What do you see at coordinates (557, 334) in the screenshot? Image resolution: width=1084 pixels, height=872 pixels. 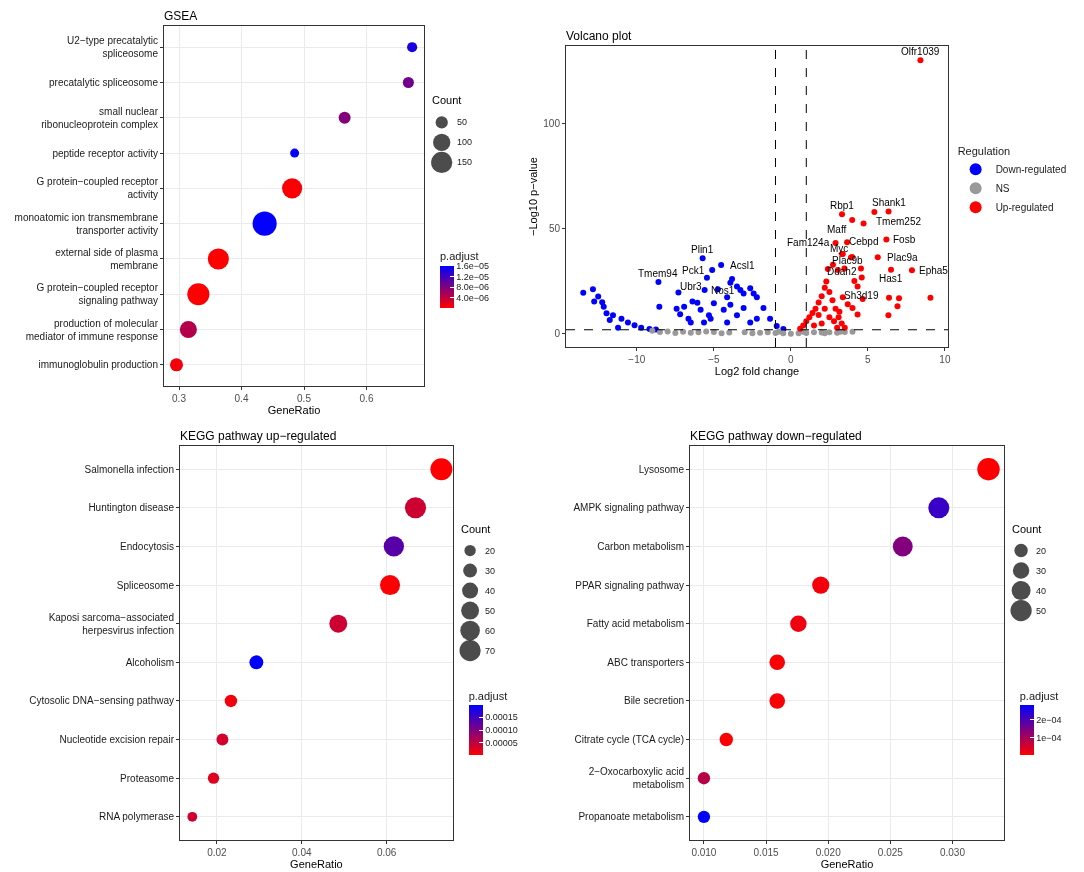 I see `y-tick-label: 0` at bounding box center [557, 334].